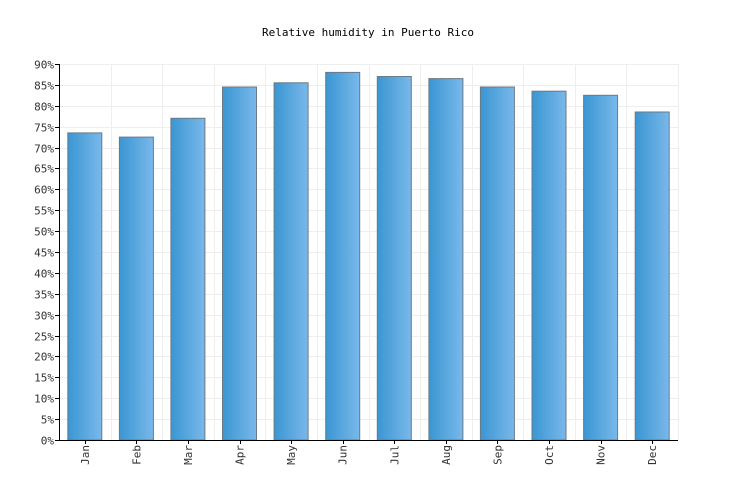  What do you see at coordinates (44, 86) in the screenshot?
I see `y-tick-label: 85%` at bounding box center [44, 86].